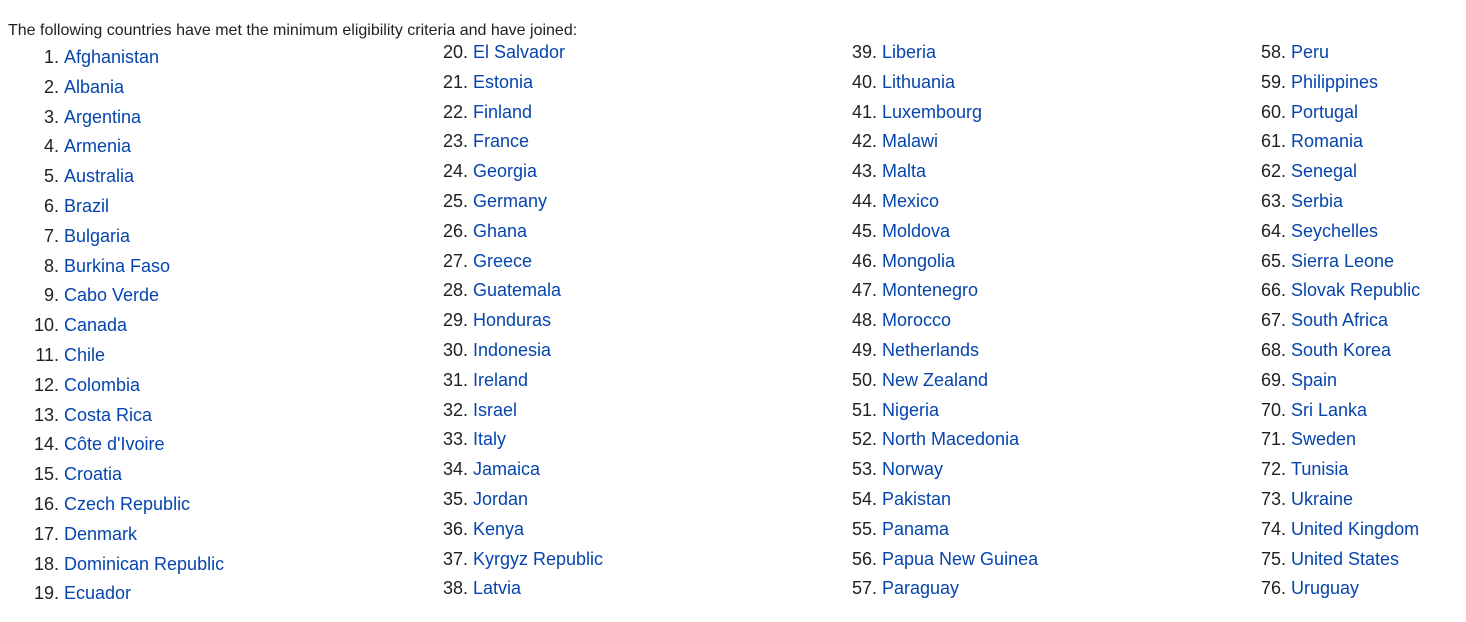 The image size is (1466, 622). What do you see at coordinates (98, 593) in the screenshot?
I see `country-link: Ecuador` at bounding box center [98, 593].